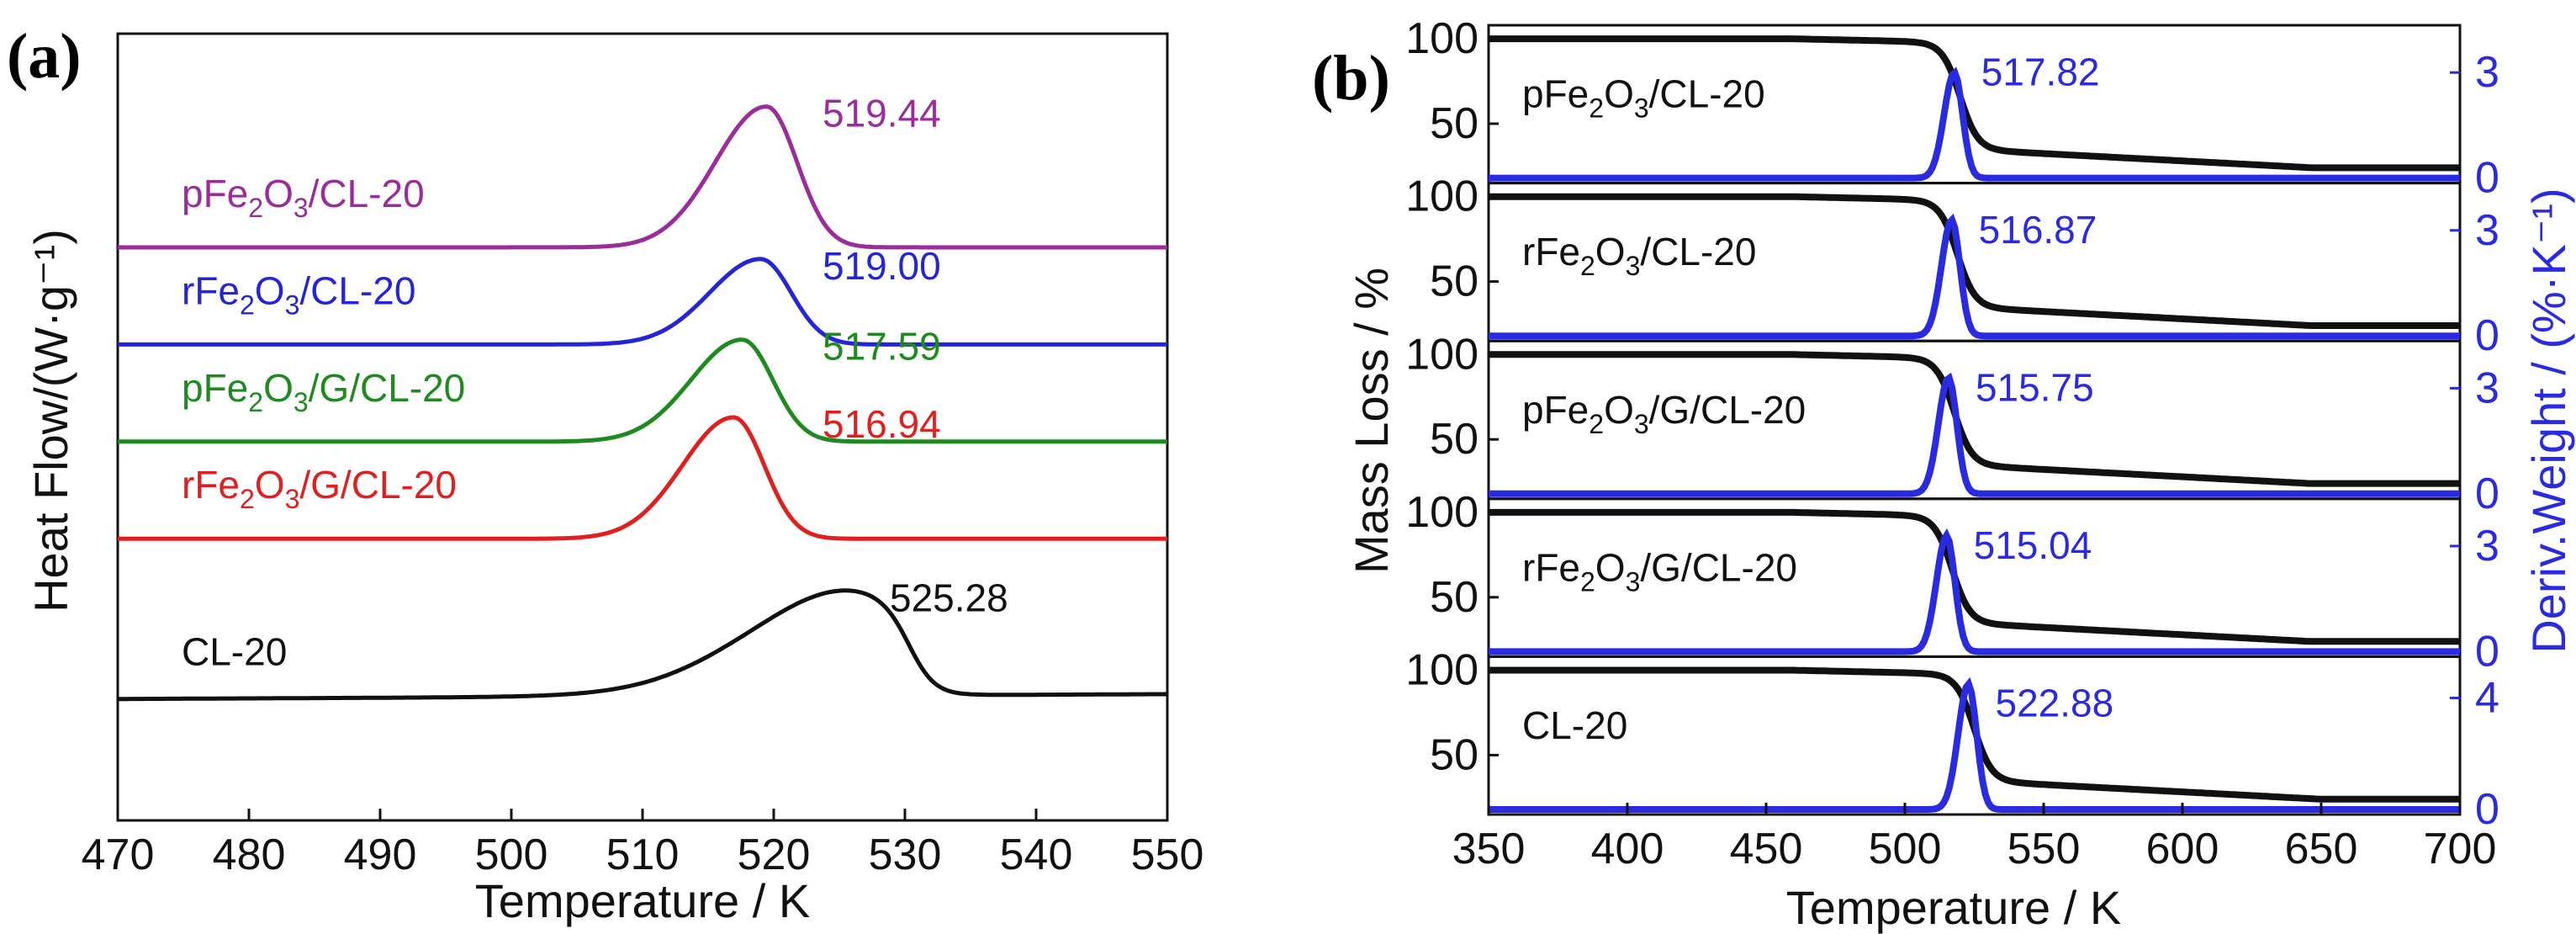 The image size is (2576, 934). Describe the element at coordinates (1371, 421) in the screenshot. I see `panel-b-left-axis-title: Mass Loss / %` at that location.